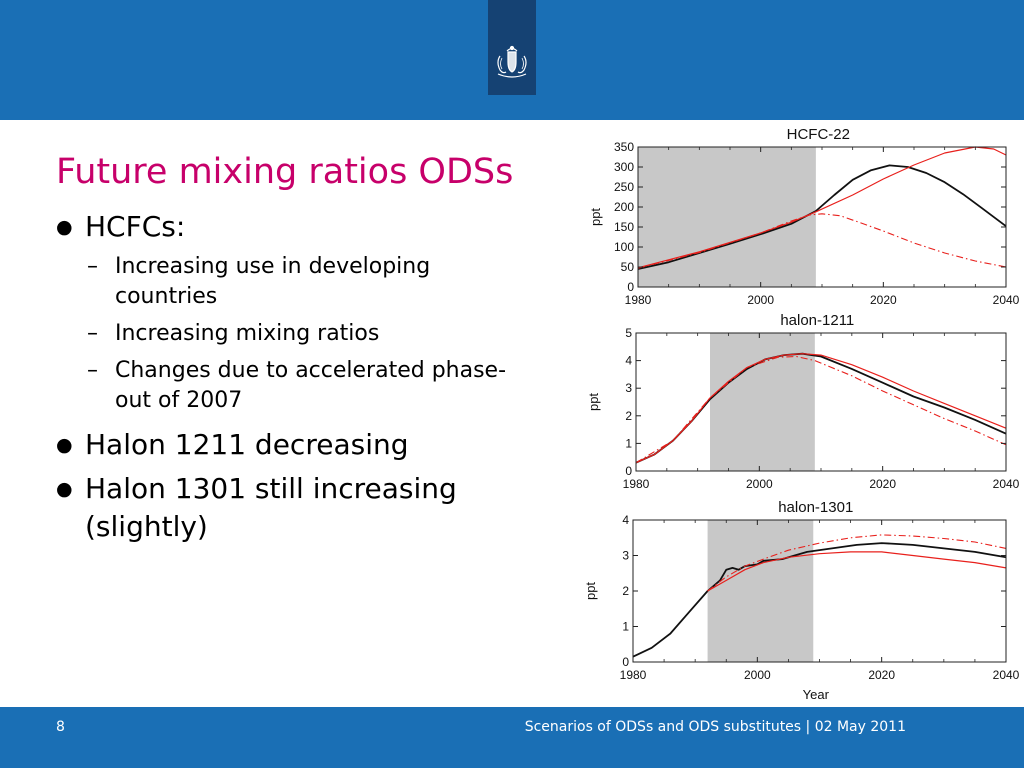 Image resolution: width=1024 pixels, height=768 pixels. I want to click on bullet-text: Halon 1301 still increasing (slightly), so click(271, 507).